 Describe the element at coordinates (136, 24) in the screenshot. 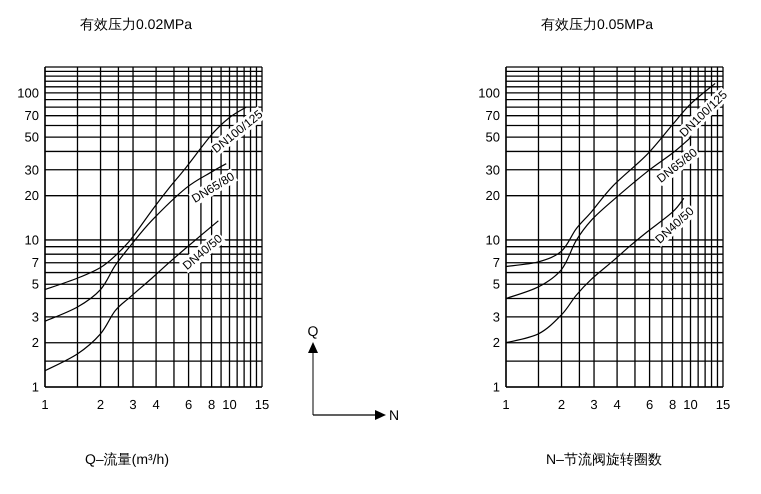

I see `chart-title: 有效压力0.02MPa` at that location.